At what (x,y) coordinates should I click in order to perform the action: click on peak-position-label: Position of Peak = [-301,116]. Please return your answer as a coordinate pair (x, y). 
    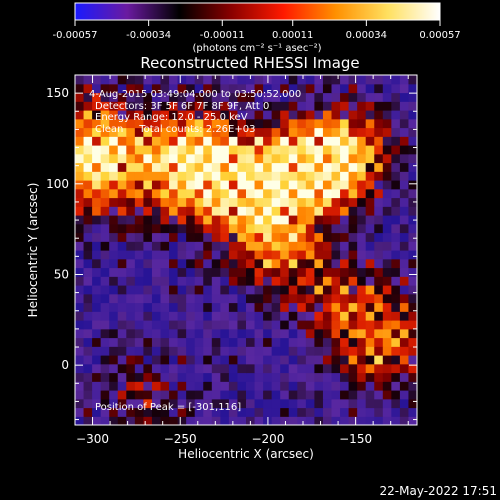
    Looking at the image, I should click on (168, 407).